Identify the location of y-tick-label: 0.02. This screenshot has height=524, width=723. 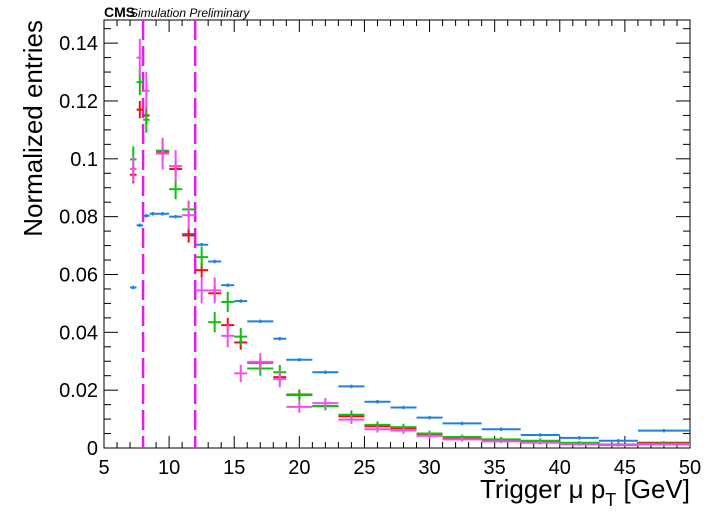
(78, 391).